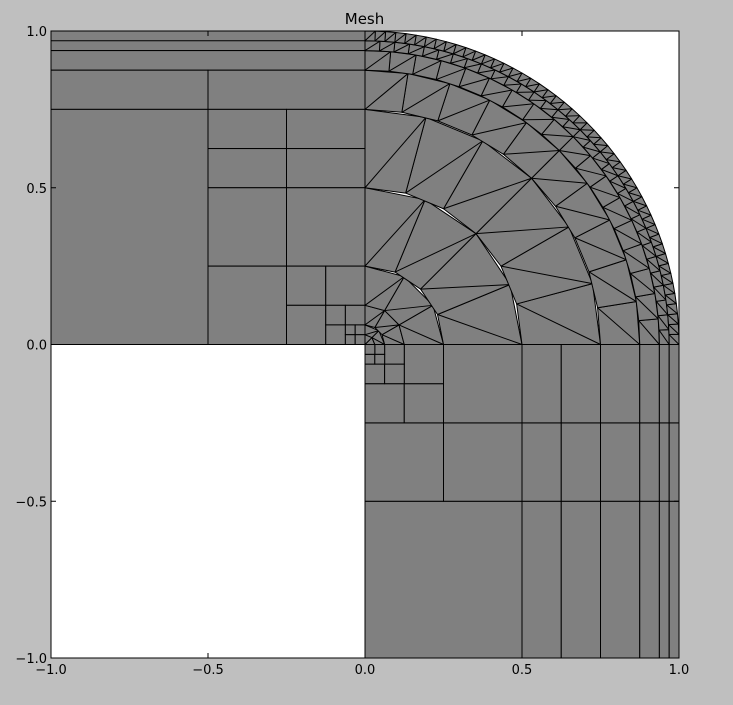  I want to click on y-tick-label: −1.0, so click(31, 659).